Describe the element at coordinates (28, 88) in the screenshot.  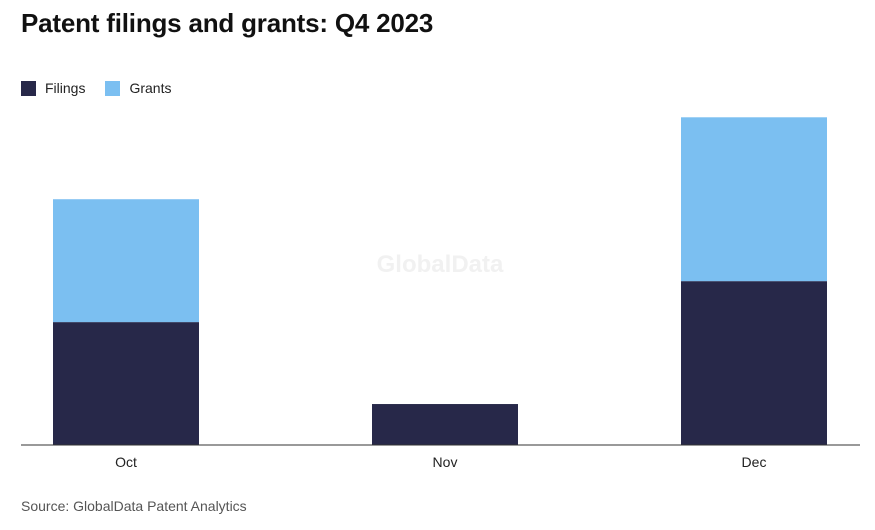
I see `legend-swatch-filings` at that location.